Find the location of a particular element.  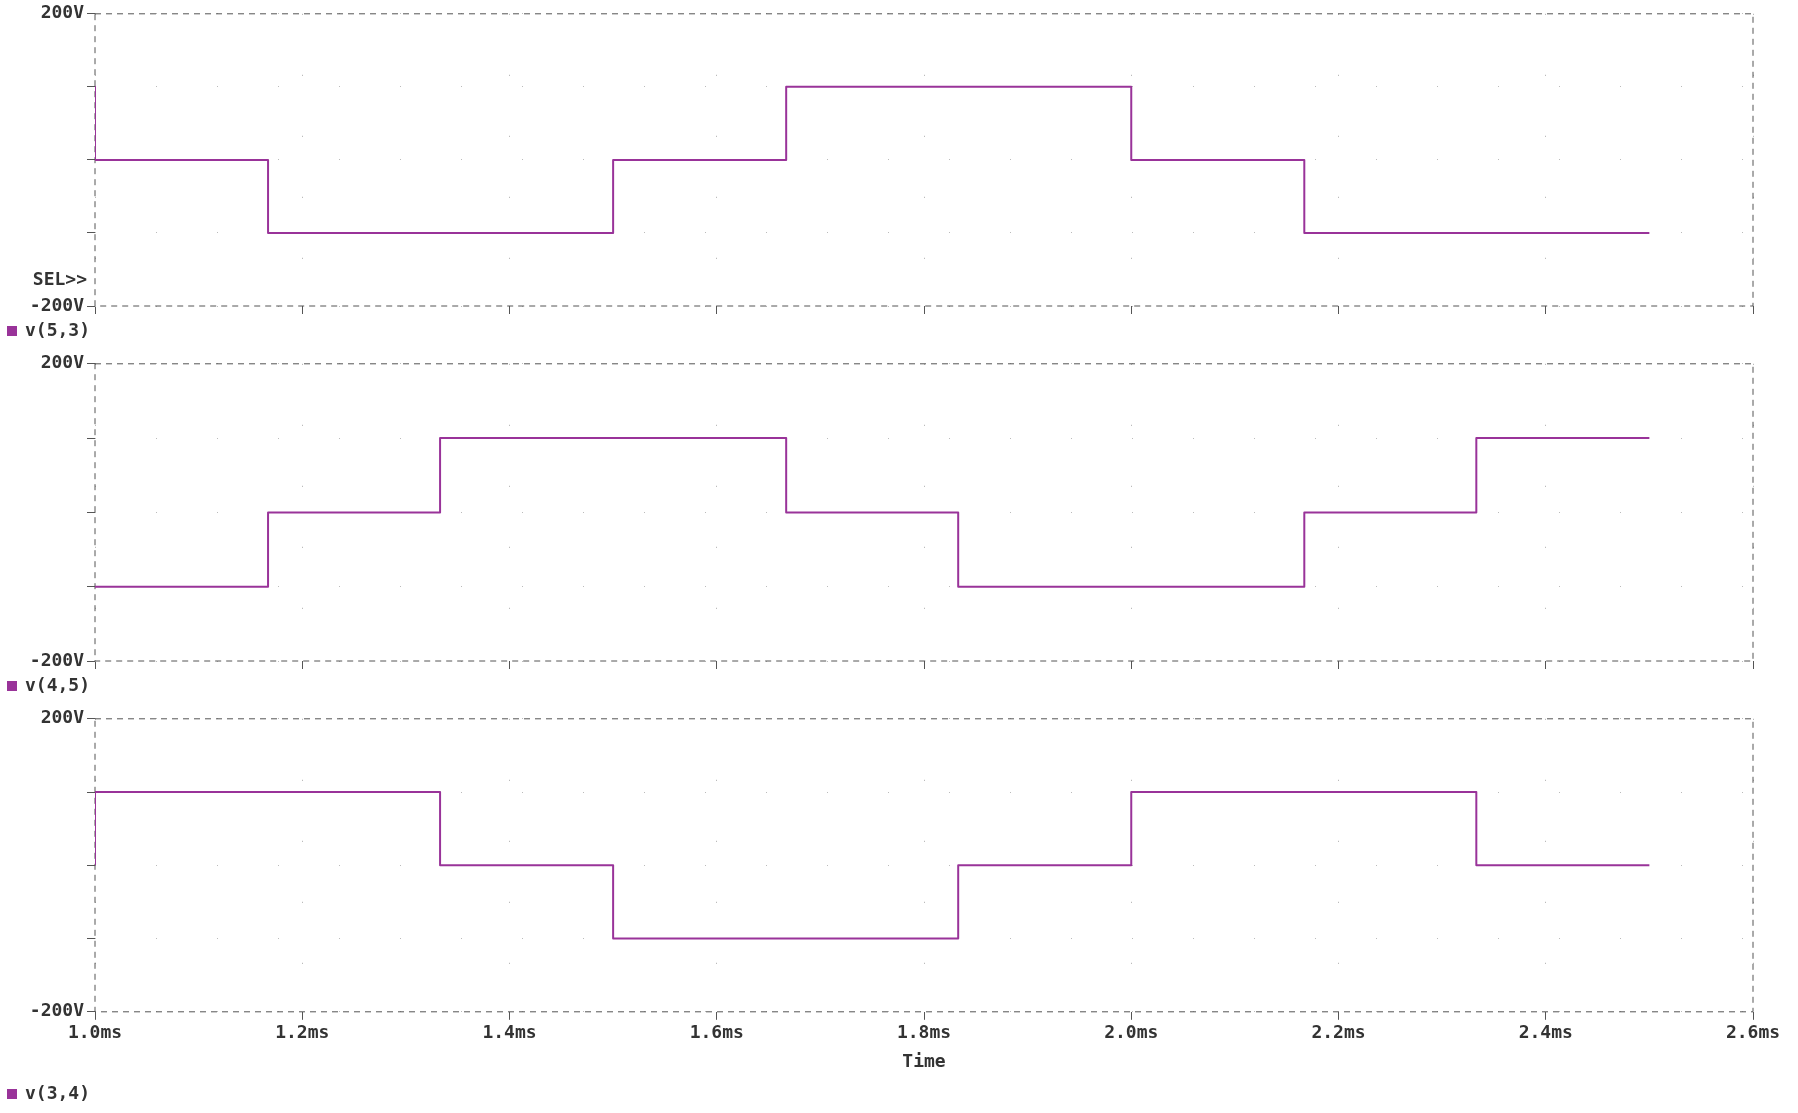

x-tick-label: 1.4ms is located at coordinates (509, 1032).